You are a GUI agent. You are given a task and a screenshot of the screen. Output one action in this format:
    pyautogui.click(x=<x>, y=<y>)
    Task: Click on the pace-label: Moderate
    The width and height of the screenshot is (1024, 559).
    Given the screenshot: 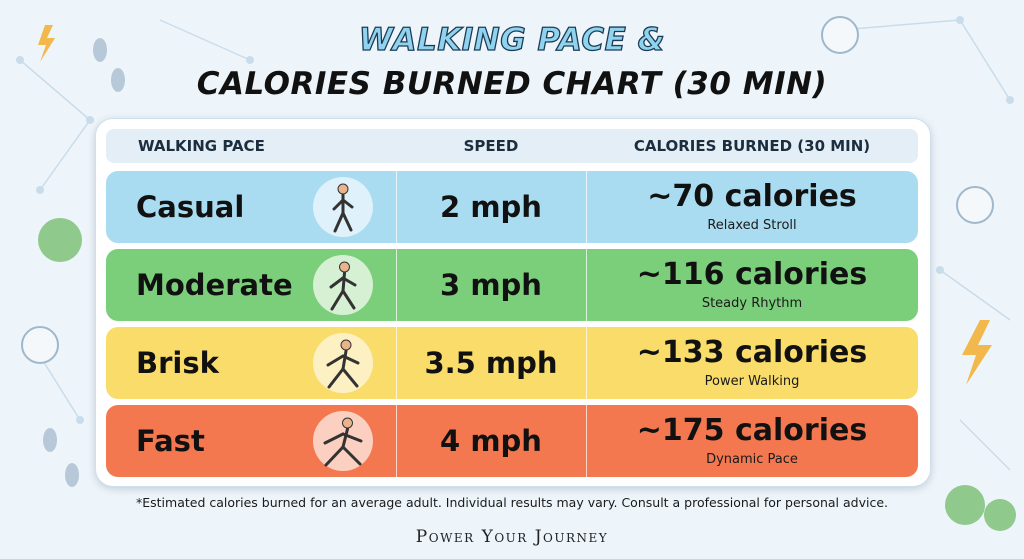 What is the action you would take?
    pyautogui.click(x=214, y=285)
    